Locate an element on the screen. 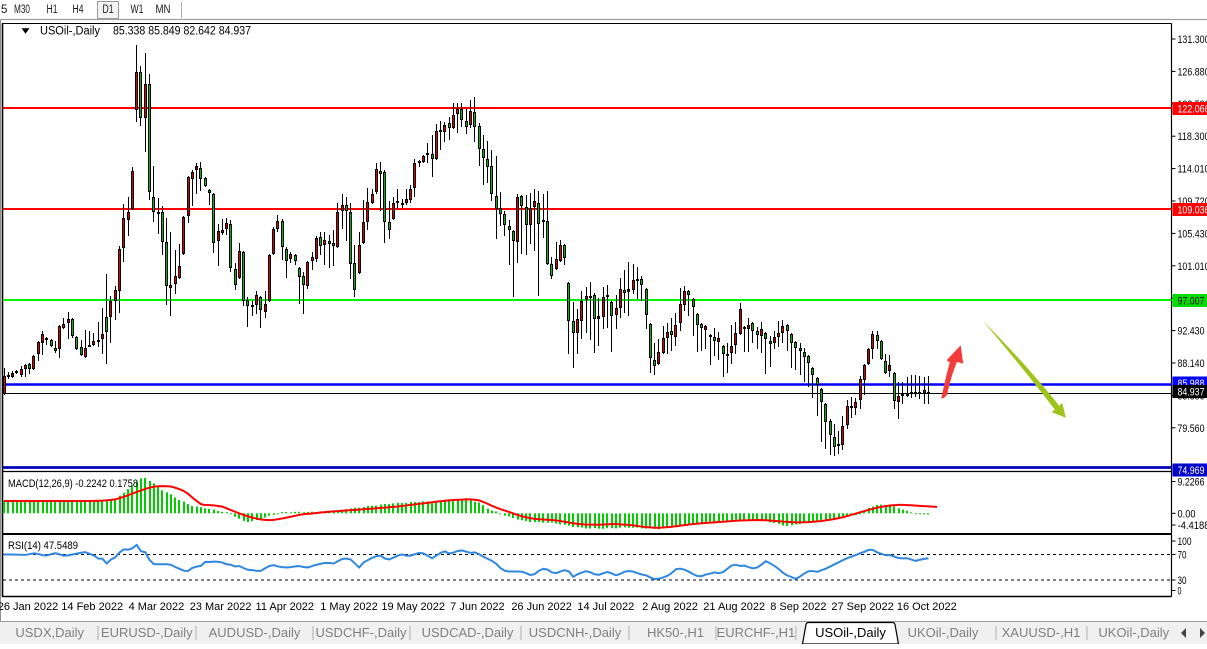  svg-text: HK50-,H1 is located at coordinates (675, 632).